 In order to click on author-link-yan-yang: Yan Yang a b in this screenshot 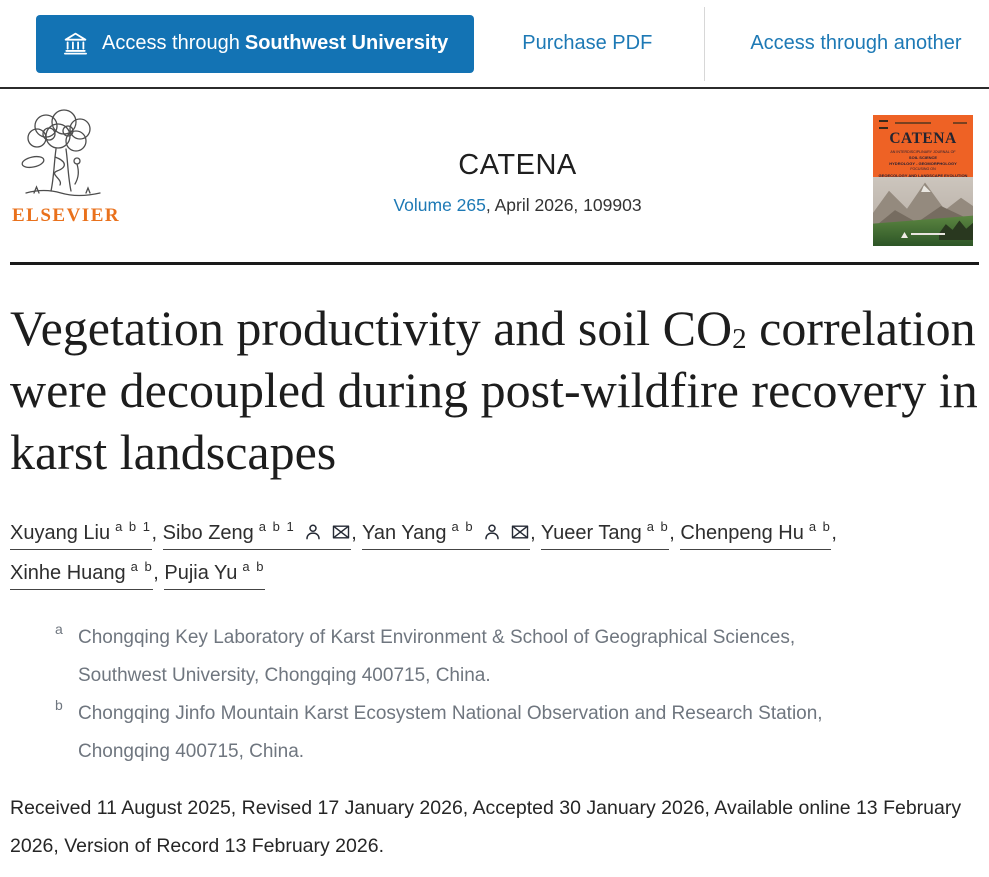, I will do `click(446, 534)`.